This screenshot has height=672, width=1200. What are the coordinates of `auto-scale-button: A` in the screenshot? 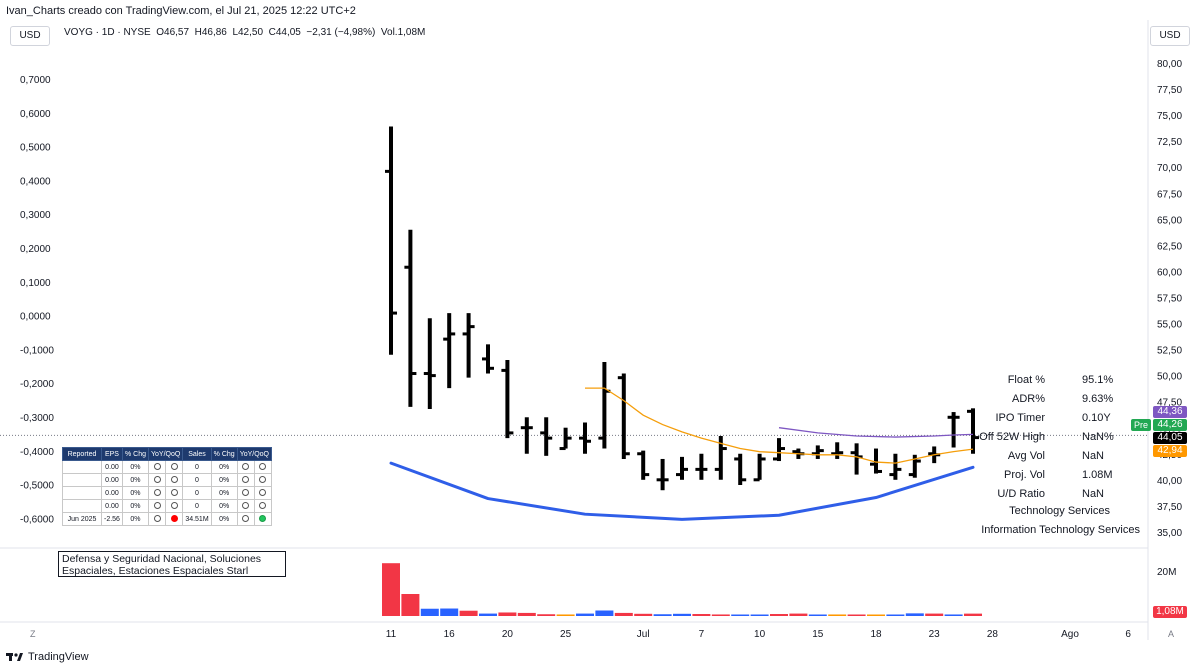 It's located at (1171, 634).